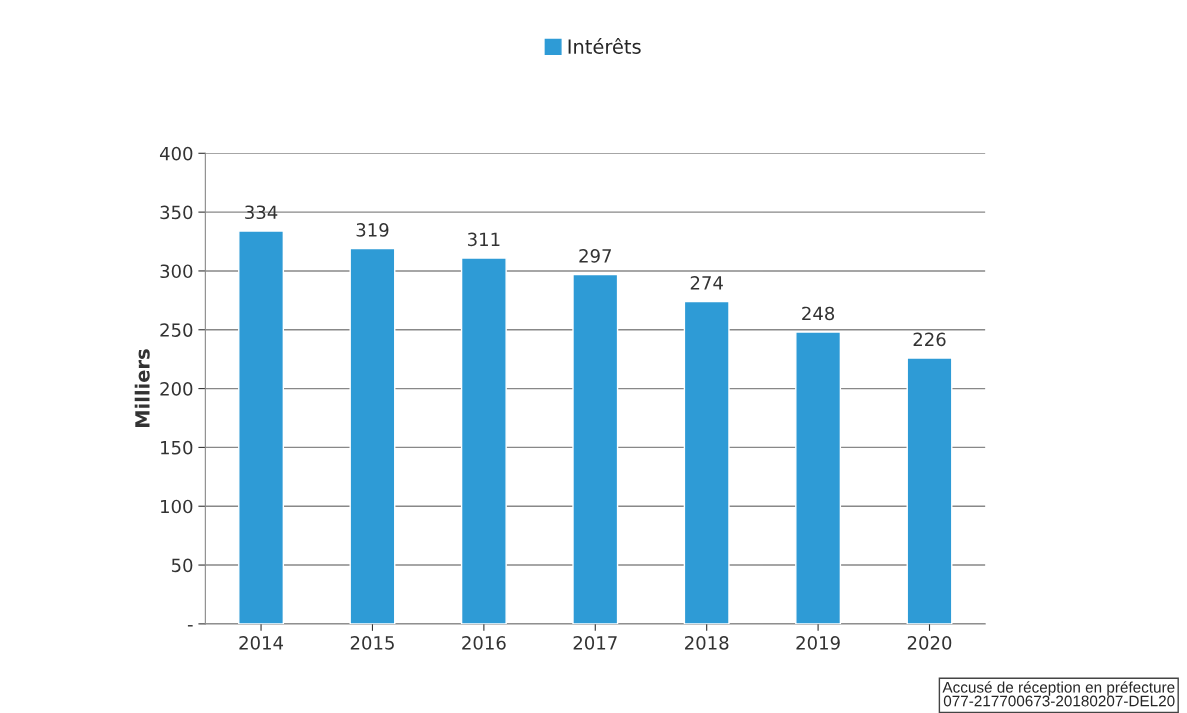 The width and height of the screenshot is (1187, 713). What do you see at coordinates (190, 626) in the screenshot?
I see `y-tick-label: -` at bounding box center [190, 626].